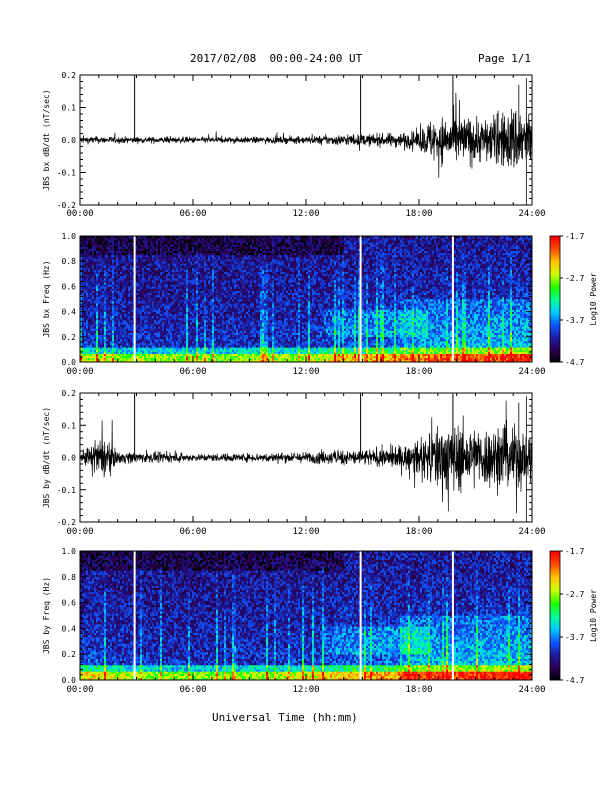 This screenshot has width=612, height=792. What do you see at coordinates (46, 139) in the screenshot?
I see `y-axis-label: JBS bx dB/dt (nT/sec)` at bounding box center [46, 139].